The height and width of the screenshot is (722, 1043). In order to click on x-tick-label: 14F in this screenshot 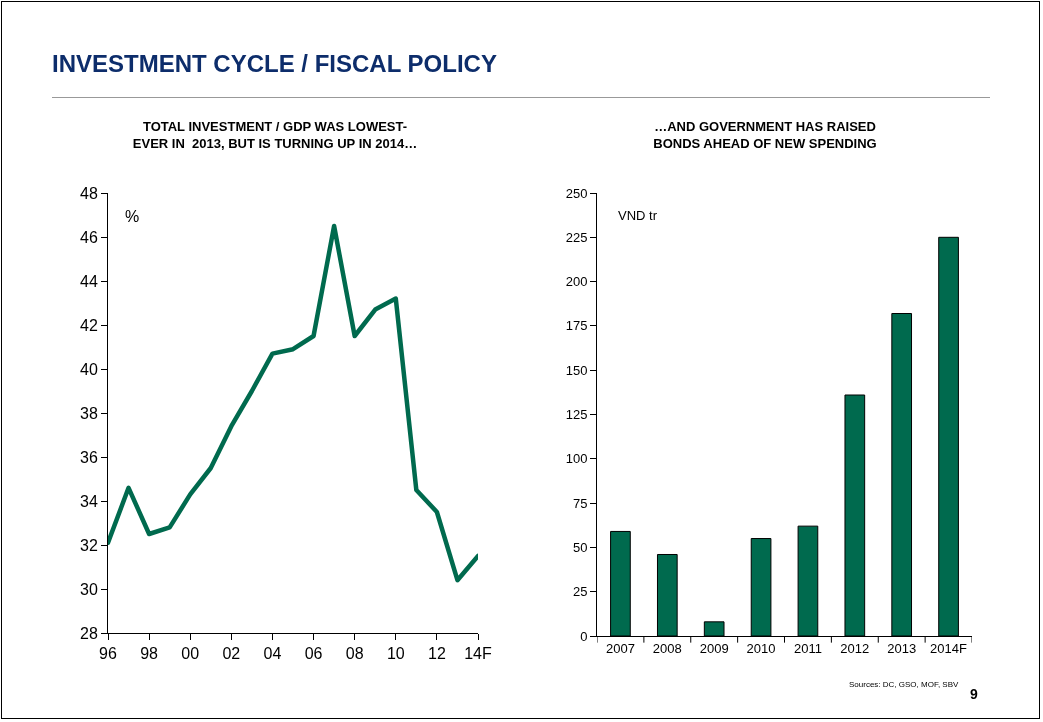, I will do `click(478, 654)`.